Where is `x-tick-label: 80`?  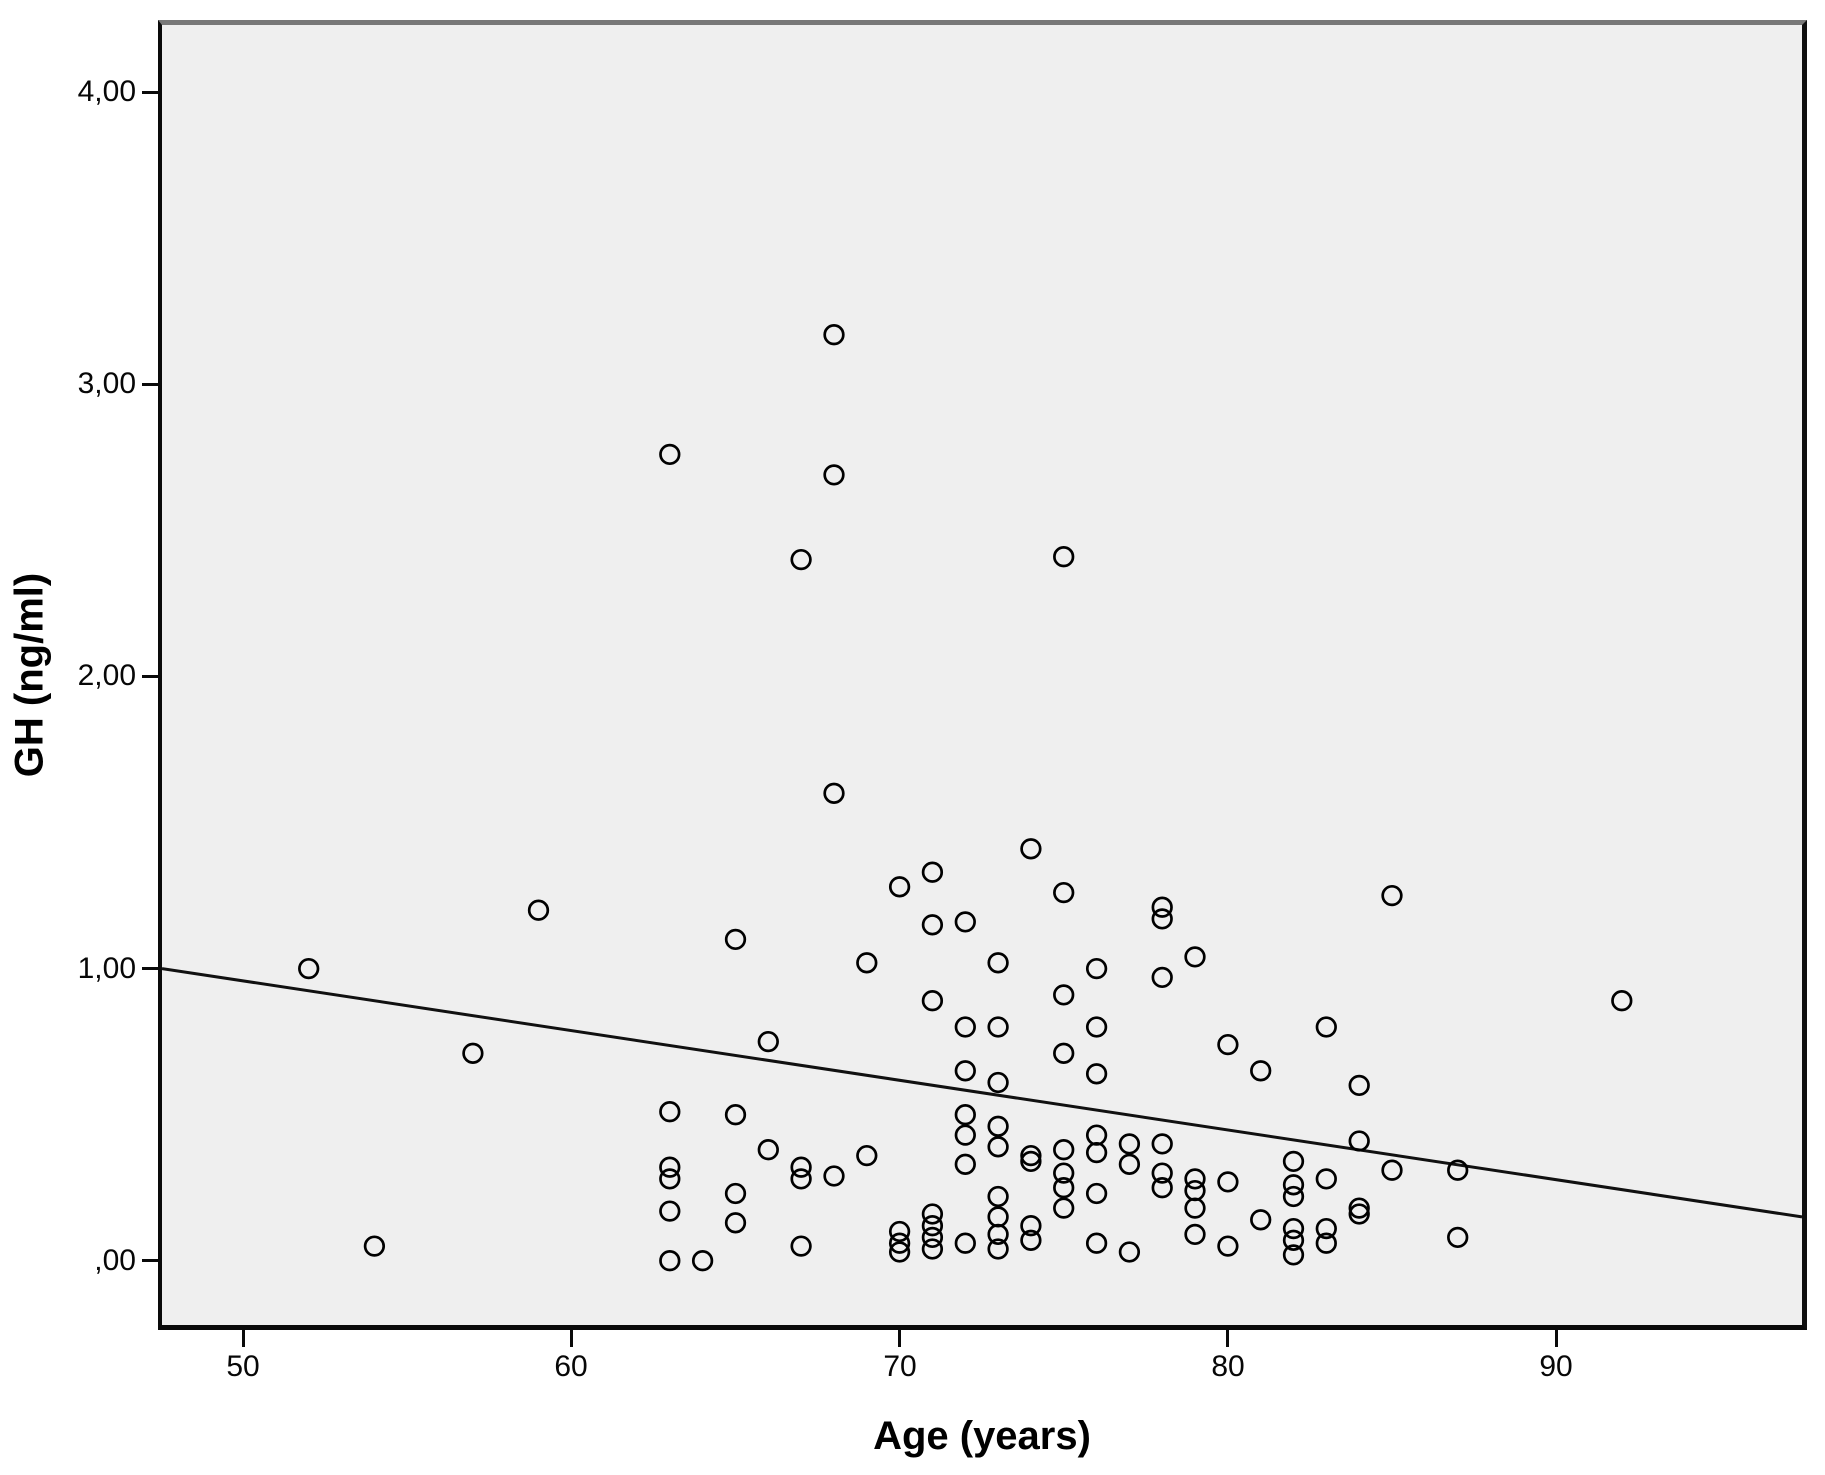 x-tick-label: 80 is located at coordinates (1228, 1366).